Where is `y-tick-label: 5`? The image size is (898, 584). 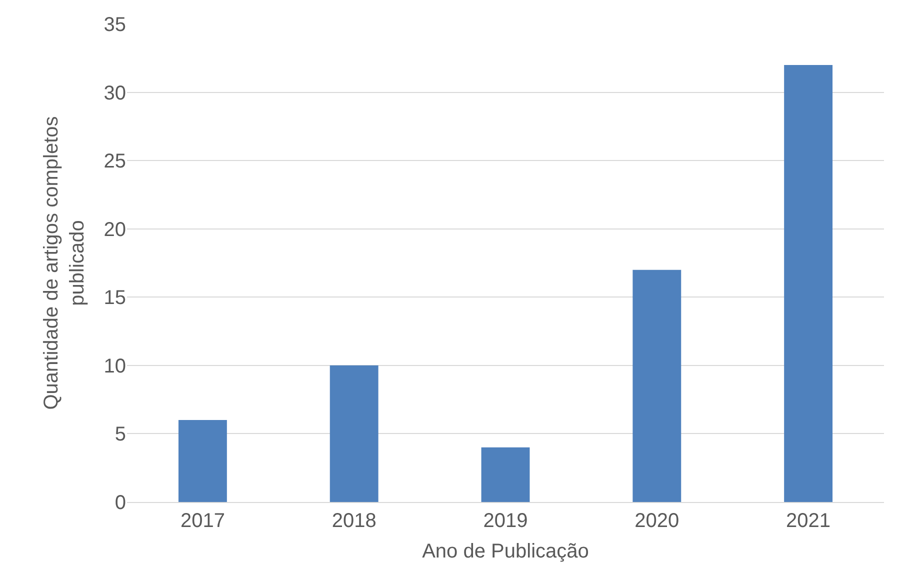 y-tick-label: 5 is located at coordinates (120, 435).